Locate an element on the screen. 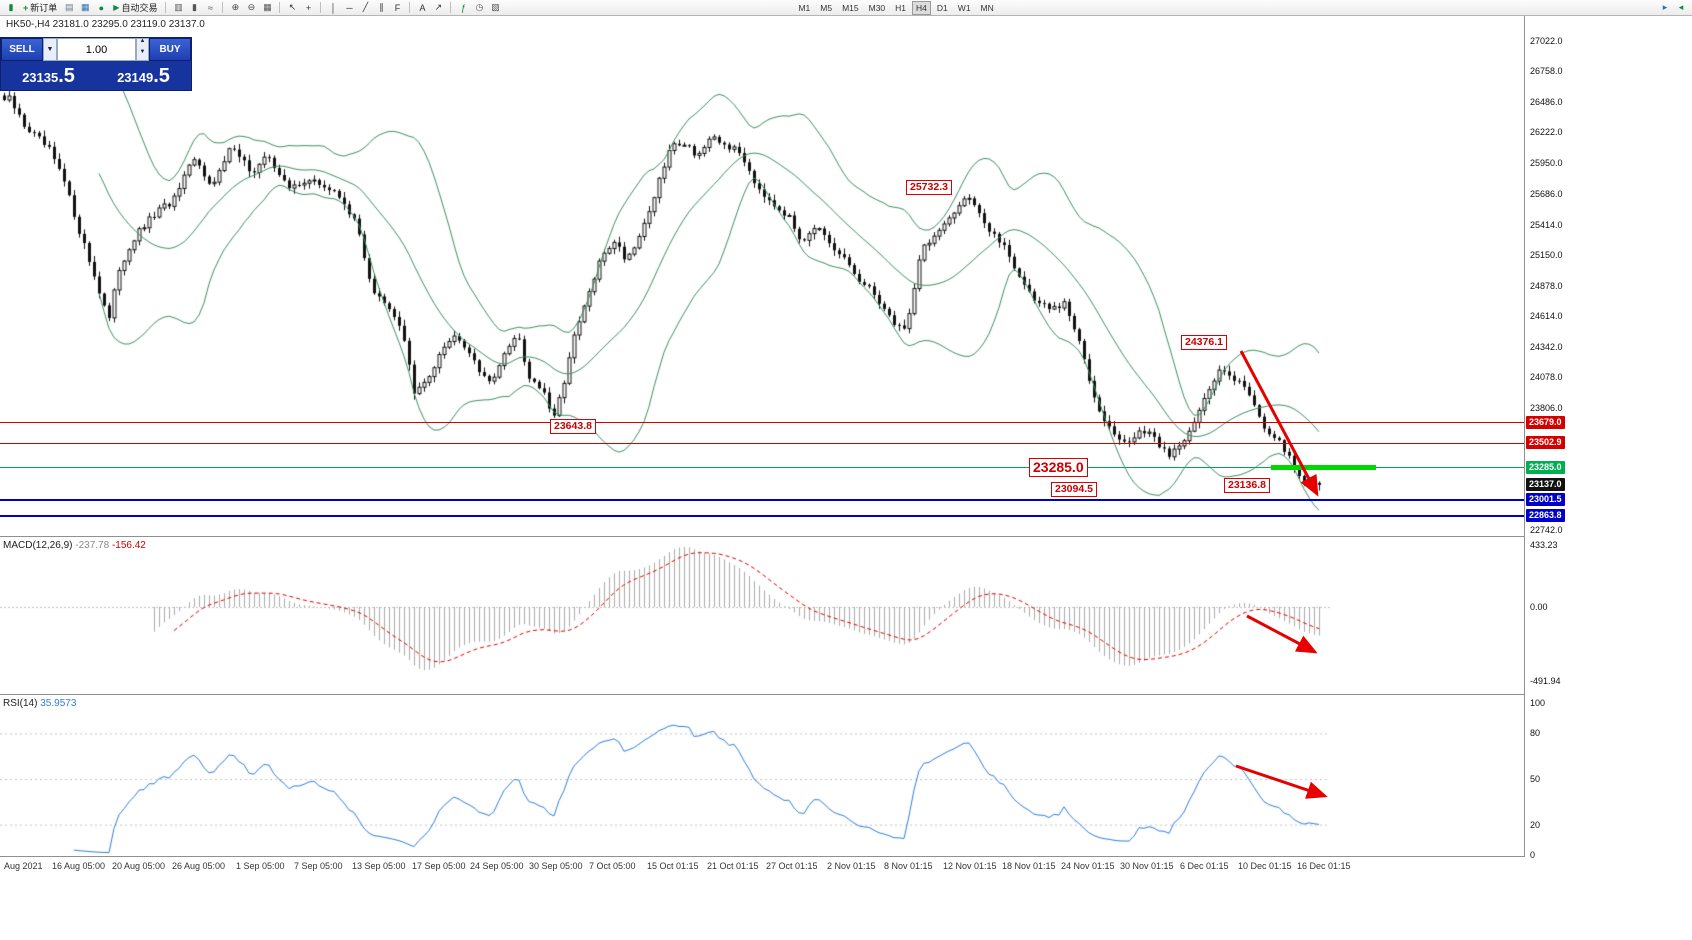 The image size is (1692, 940). market-watch-icon: ● is located at coordinates (101, 7).